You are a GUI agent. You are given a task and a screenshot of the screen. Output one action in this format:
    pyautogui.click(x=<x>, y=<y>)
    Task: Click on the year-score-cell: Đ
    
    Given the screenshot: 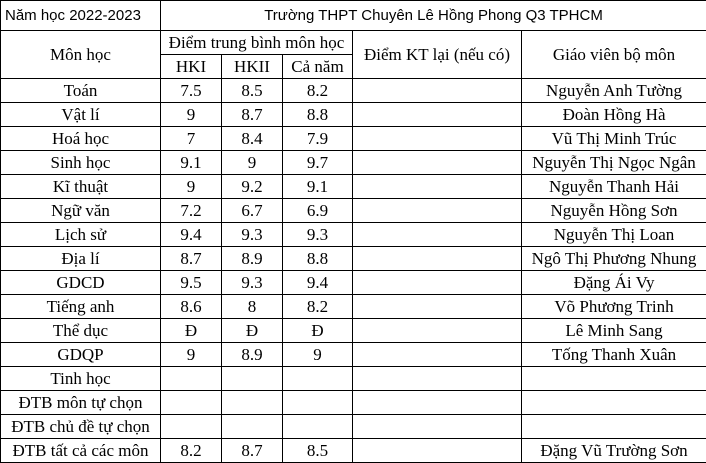 What is the action you would take?
    pyautogui.click(x=318, y=331)
    